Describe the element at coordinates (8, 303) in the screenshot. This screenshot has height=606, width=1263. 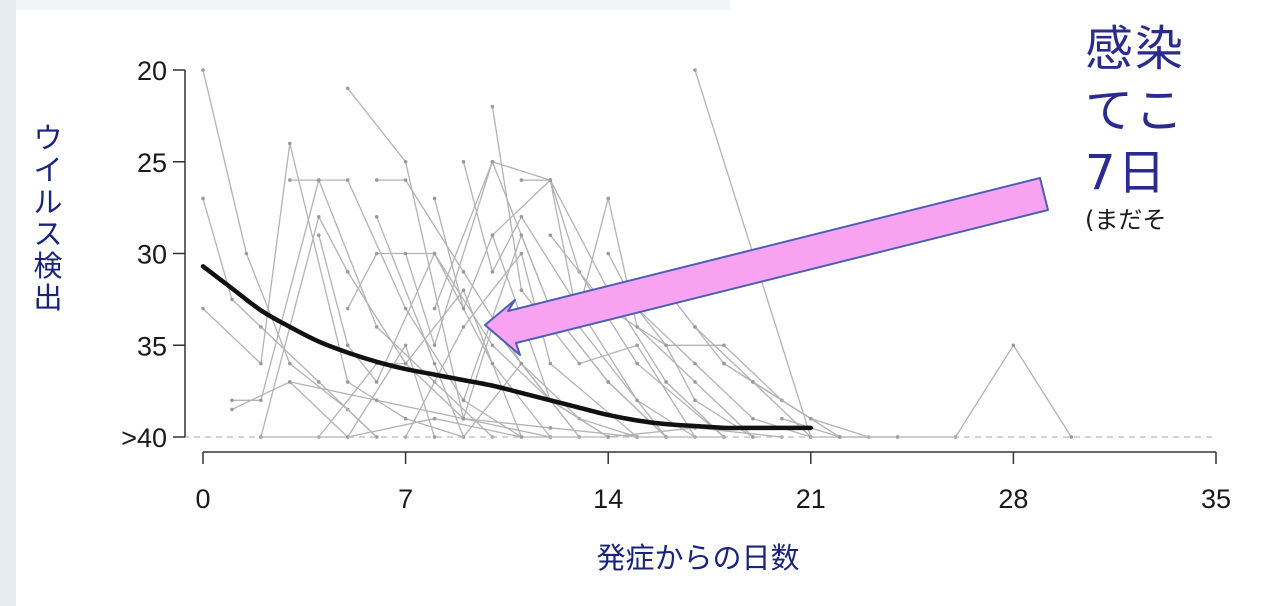
I see `slide-left-edge` at that location.